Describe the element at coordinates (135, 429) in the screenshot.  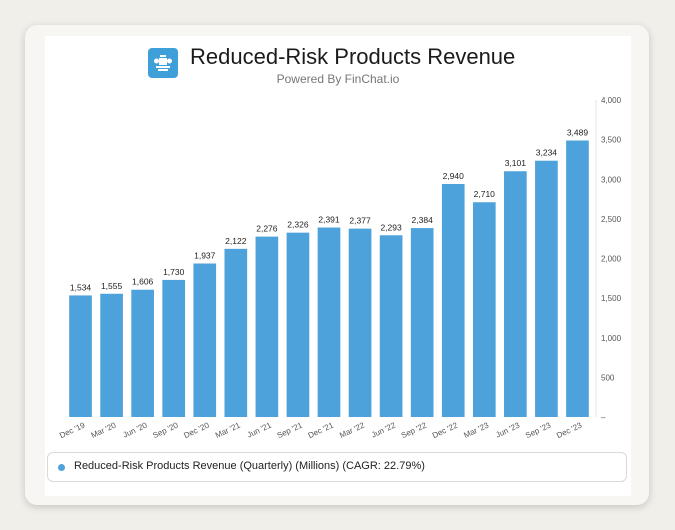
I see `x-tick-label: Jun '20` at that location.